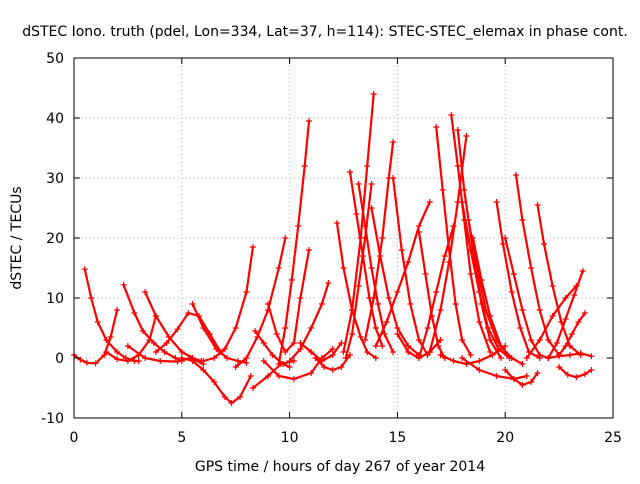 The height and width of the screenshot is (484, 640). What do you see at coordinates (17, 237) in the screenshot?
I see `y-axis-label: dSTEC / TECUs` at bounding box center [17, 237].